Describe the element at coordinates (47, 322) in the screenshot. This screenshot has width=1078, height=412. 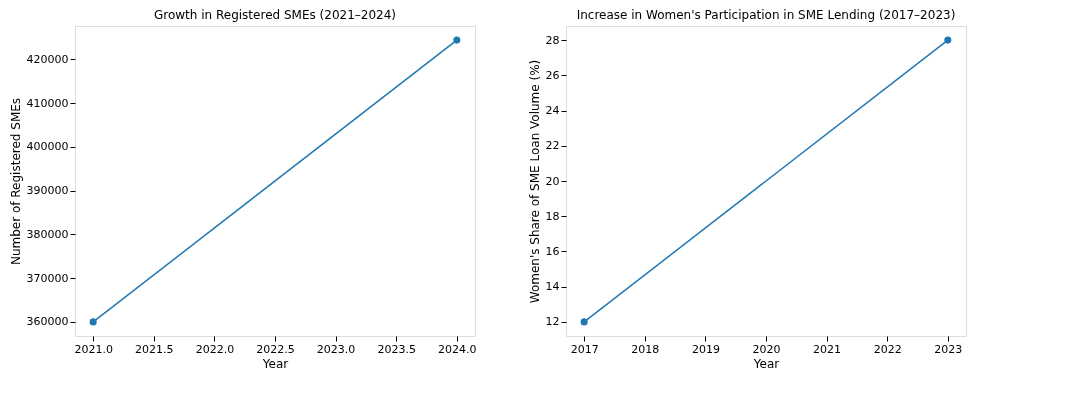
I see `y-tick-label: 360000` at that location.